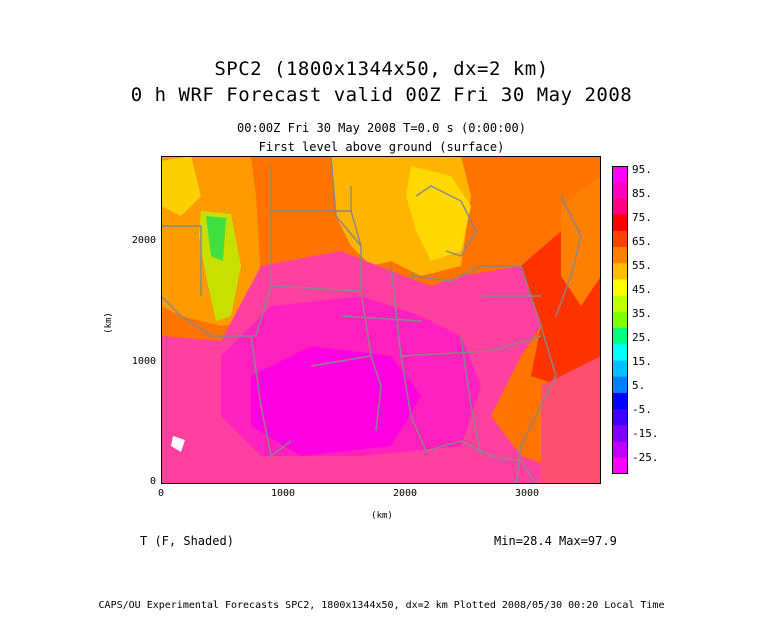  What do you see at coordinates (152, 481) in the screenshot?
I see `y-tick-label-0: 0` at bounding box center [152, 481].